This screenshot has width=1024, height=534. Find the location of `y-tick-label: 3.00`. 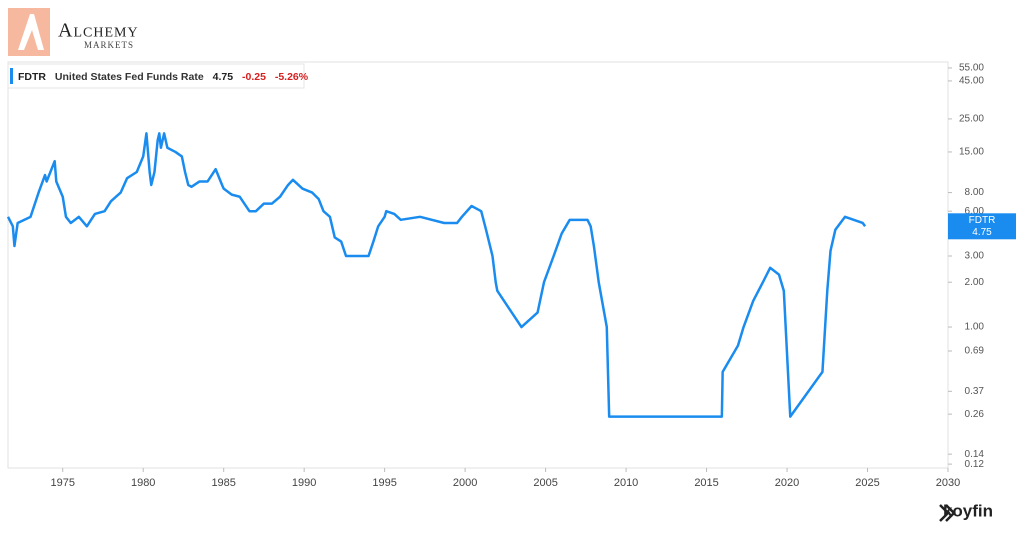

y-tick-label: 3.00 is located at coordinates (975, 256).